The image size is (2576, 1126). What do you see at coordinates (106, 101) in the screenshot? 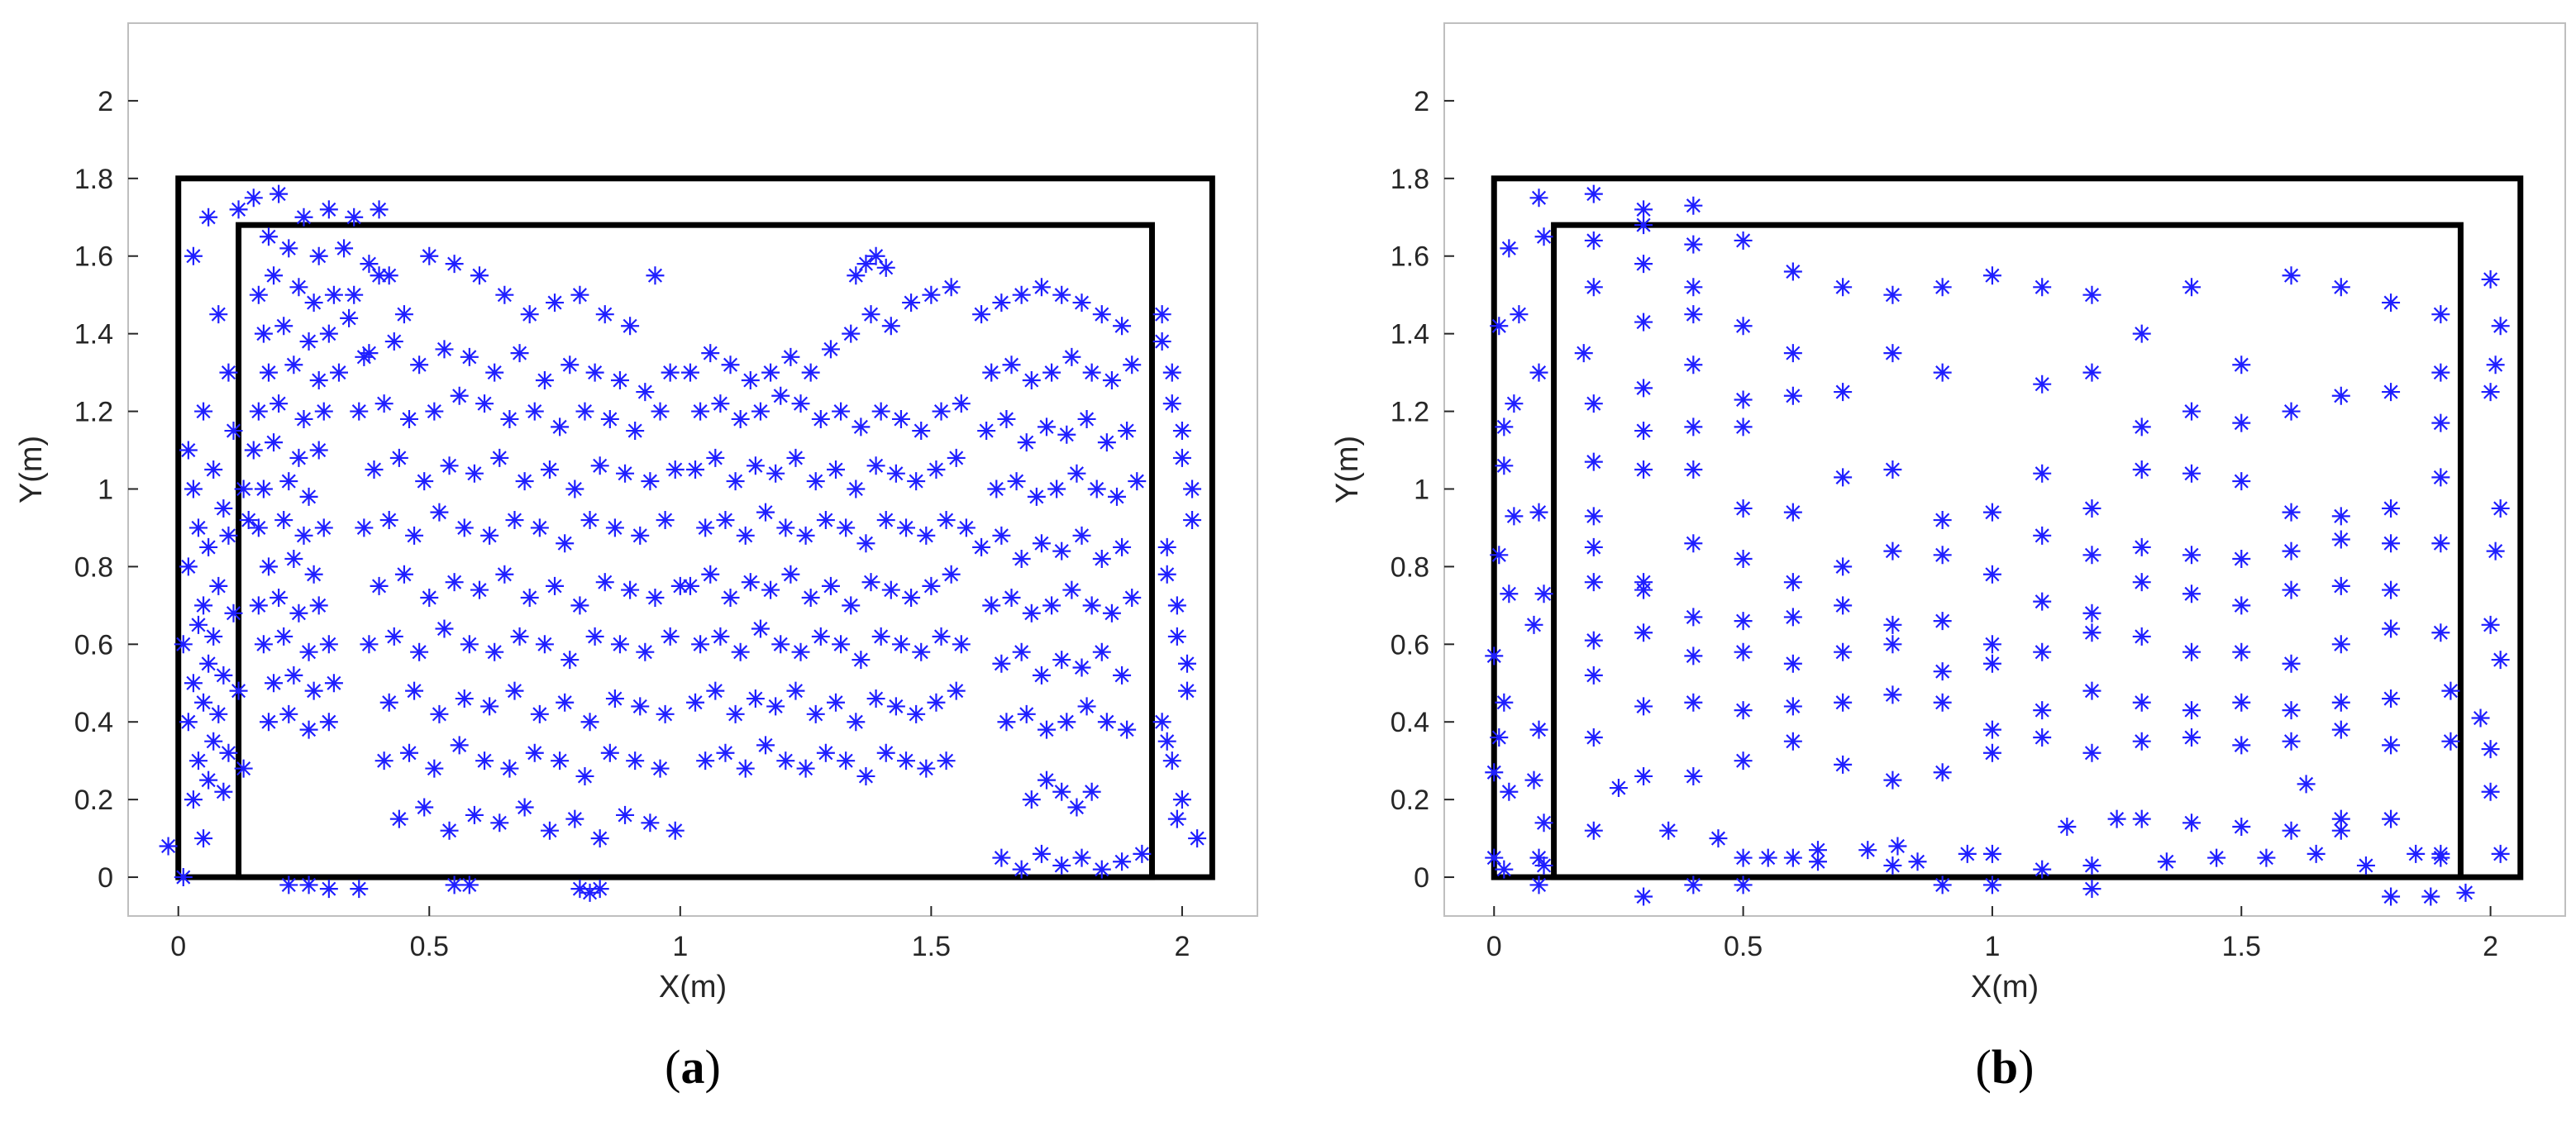
I see `y-tick-label-a: 2` at bounding box center [106, 101].